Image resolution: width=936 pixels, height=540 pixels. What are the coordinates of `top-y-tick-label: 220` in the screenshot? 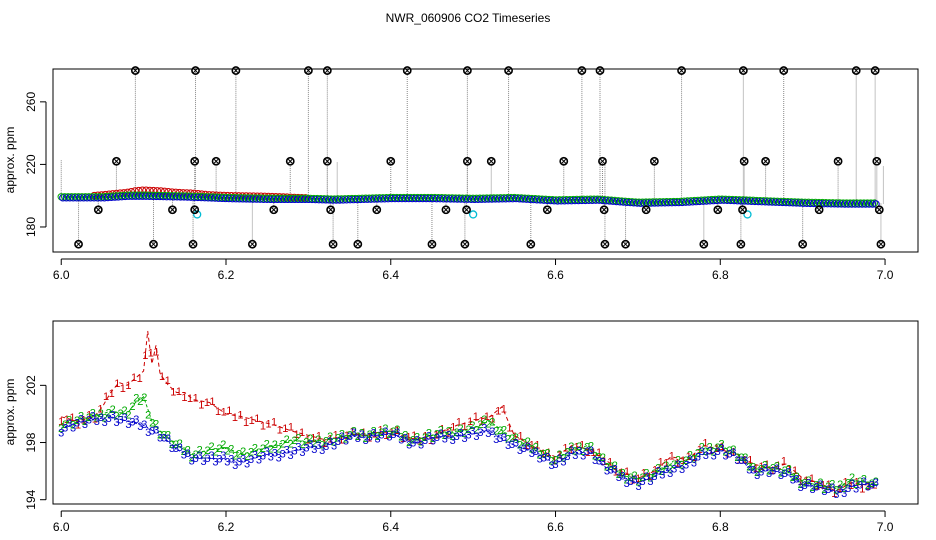 It's located at (31, 164).